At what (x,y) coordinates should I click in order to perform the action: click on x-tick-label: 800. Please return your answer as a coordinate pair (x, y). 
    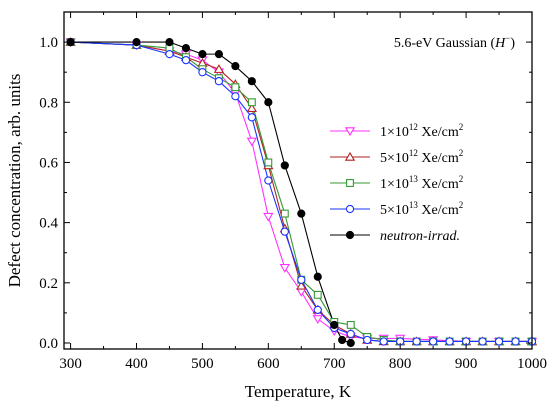
    Looking at the image, I should click on (400, 364).